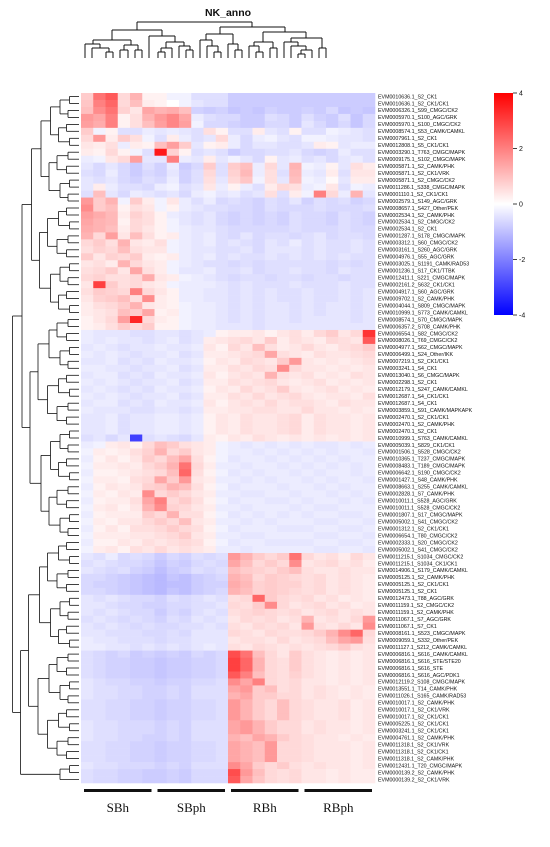 This screenshot has height=847, width=550. Describe the element at coordinates (418, 481) in the screenshot. I see `row-label: EVM0001427.1_S48_CAMK/PHK` at that location.